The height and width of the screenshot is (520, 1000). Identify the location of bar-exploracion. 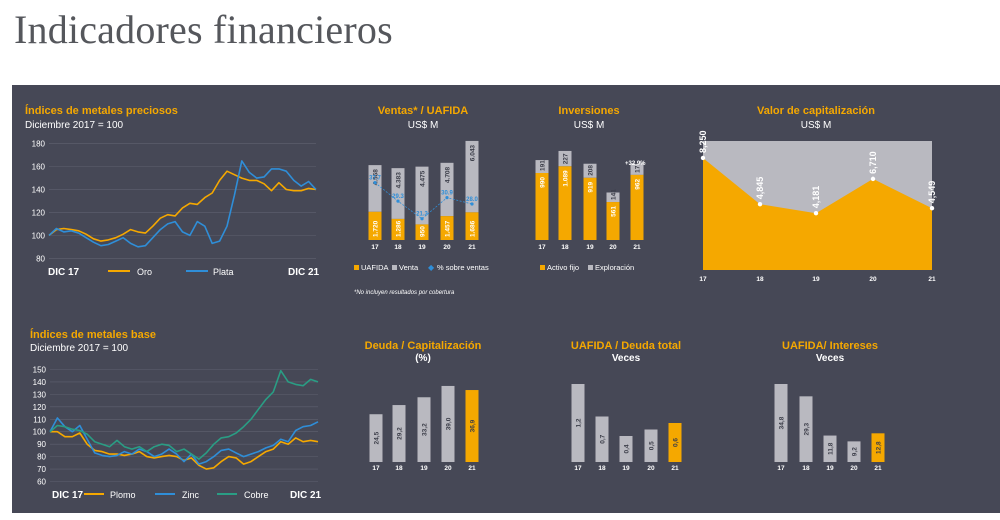
(565, 158).